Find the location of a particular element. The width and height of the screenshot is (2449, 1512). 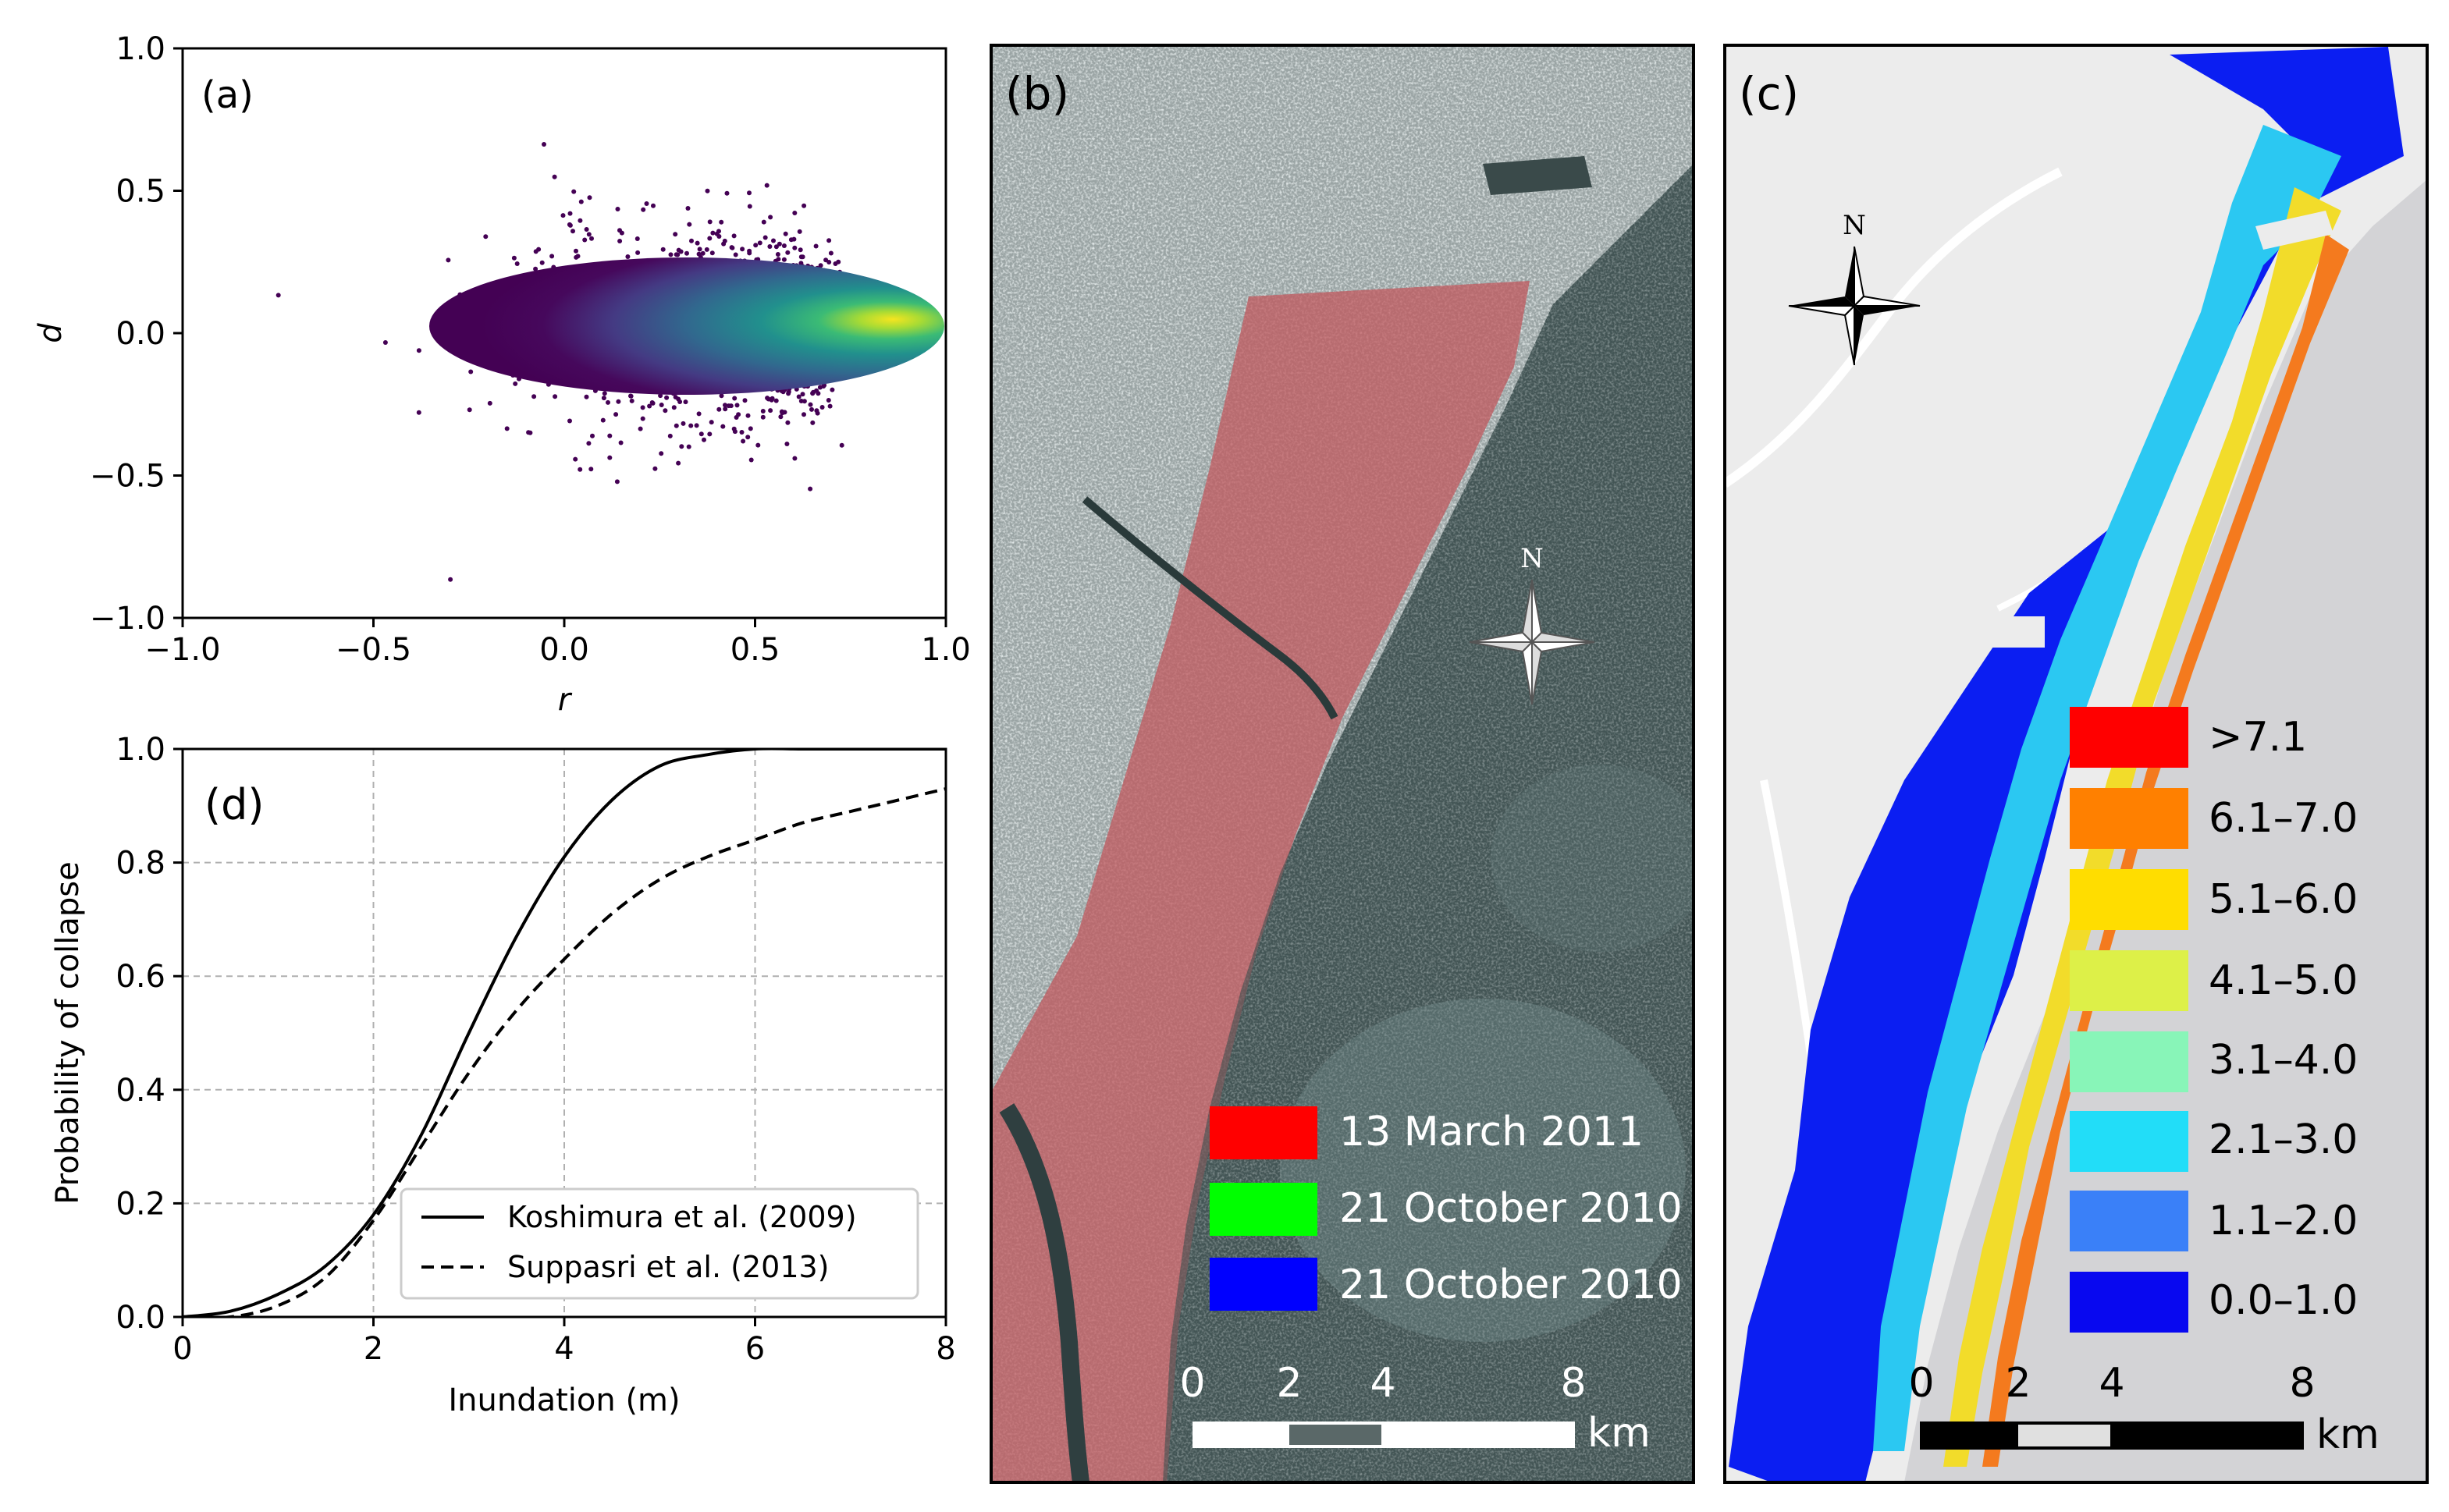

y-tick-label-a: 0.0 is located at coordinates (140, 334).